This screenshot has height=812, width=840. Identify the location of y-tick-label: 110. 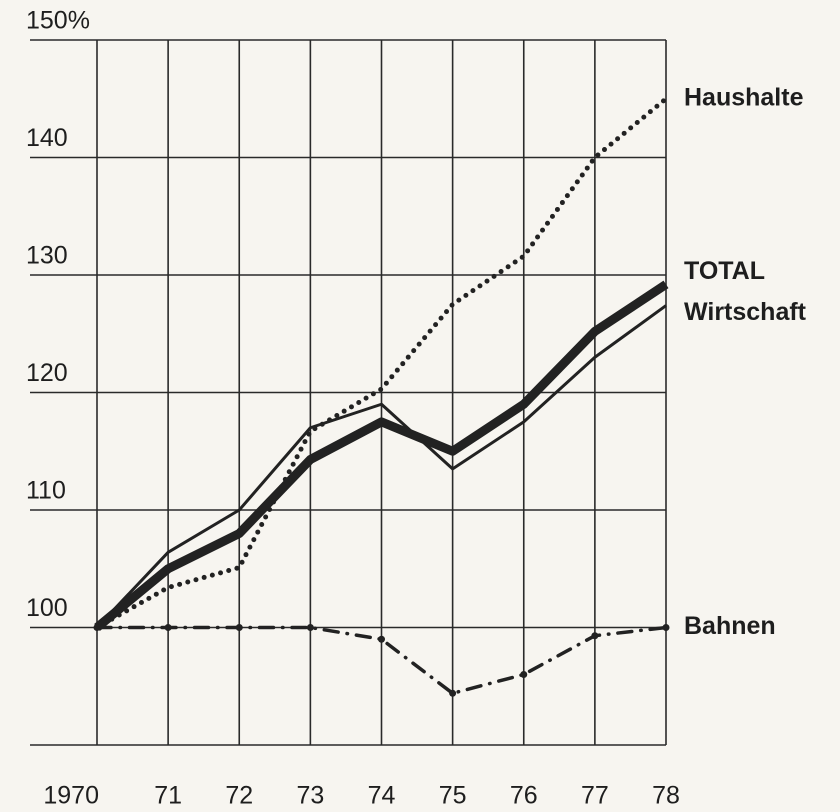
(46, 491).